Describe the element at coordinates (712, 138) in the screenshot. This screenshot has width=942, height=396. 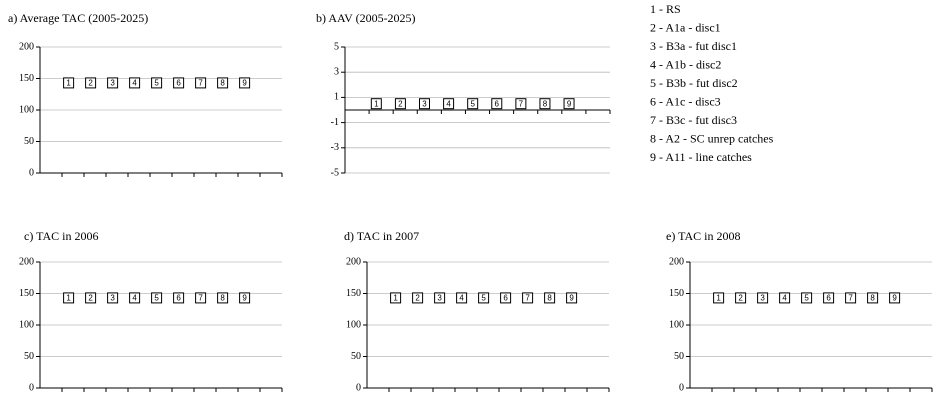
I see `legend-entry: 8 - A2 - SC unrep catches` at that location.